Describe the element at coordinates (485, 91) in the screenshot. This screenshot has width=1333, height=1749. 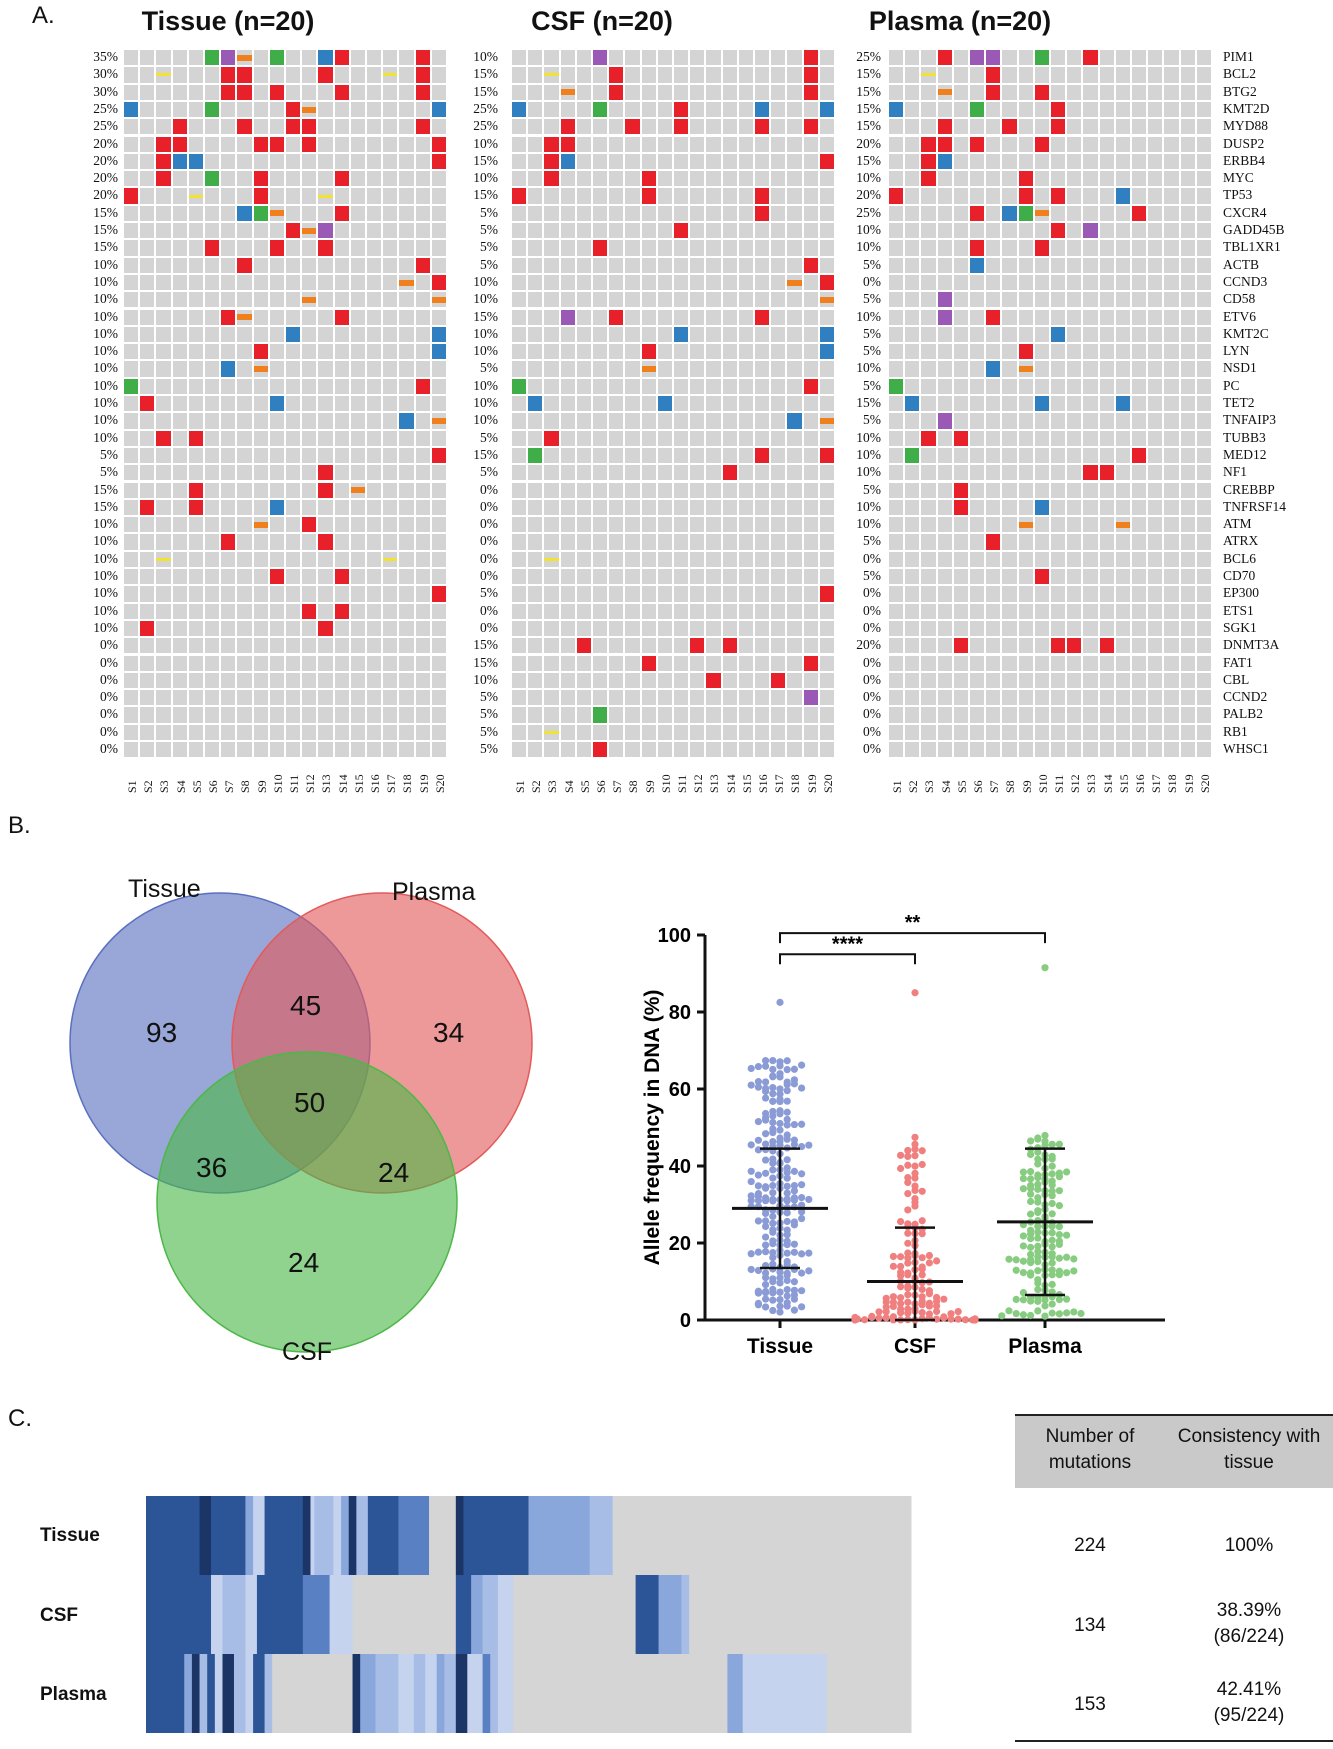
I see `percent-label: 15%` at that location.